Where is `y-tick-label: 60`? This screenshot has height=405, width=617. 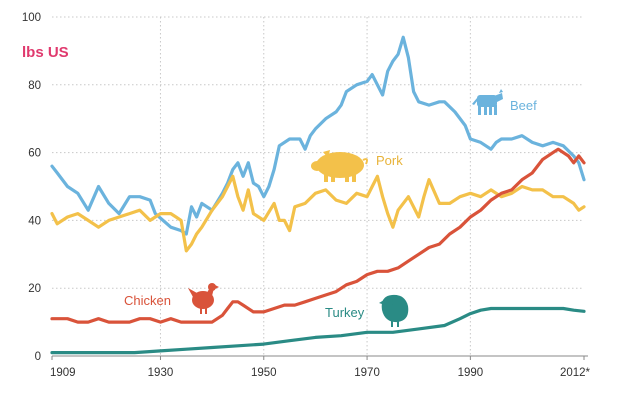
y-tick-label: 60 is located at coordinates (34, 154).